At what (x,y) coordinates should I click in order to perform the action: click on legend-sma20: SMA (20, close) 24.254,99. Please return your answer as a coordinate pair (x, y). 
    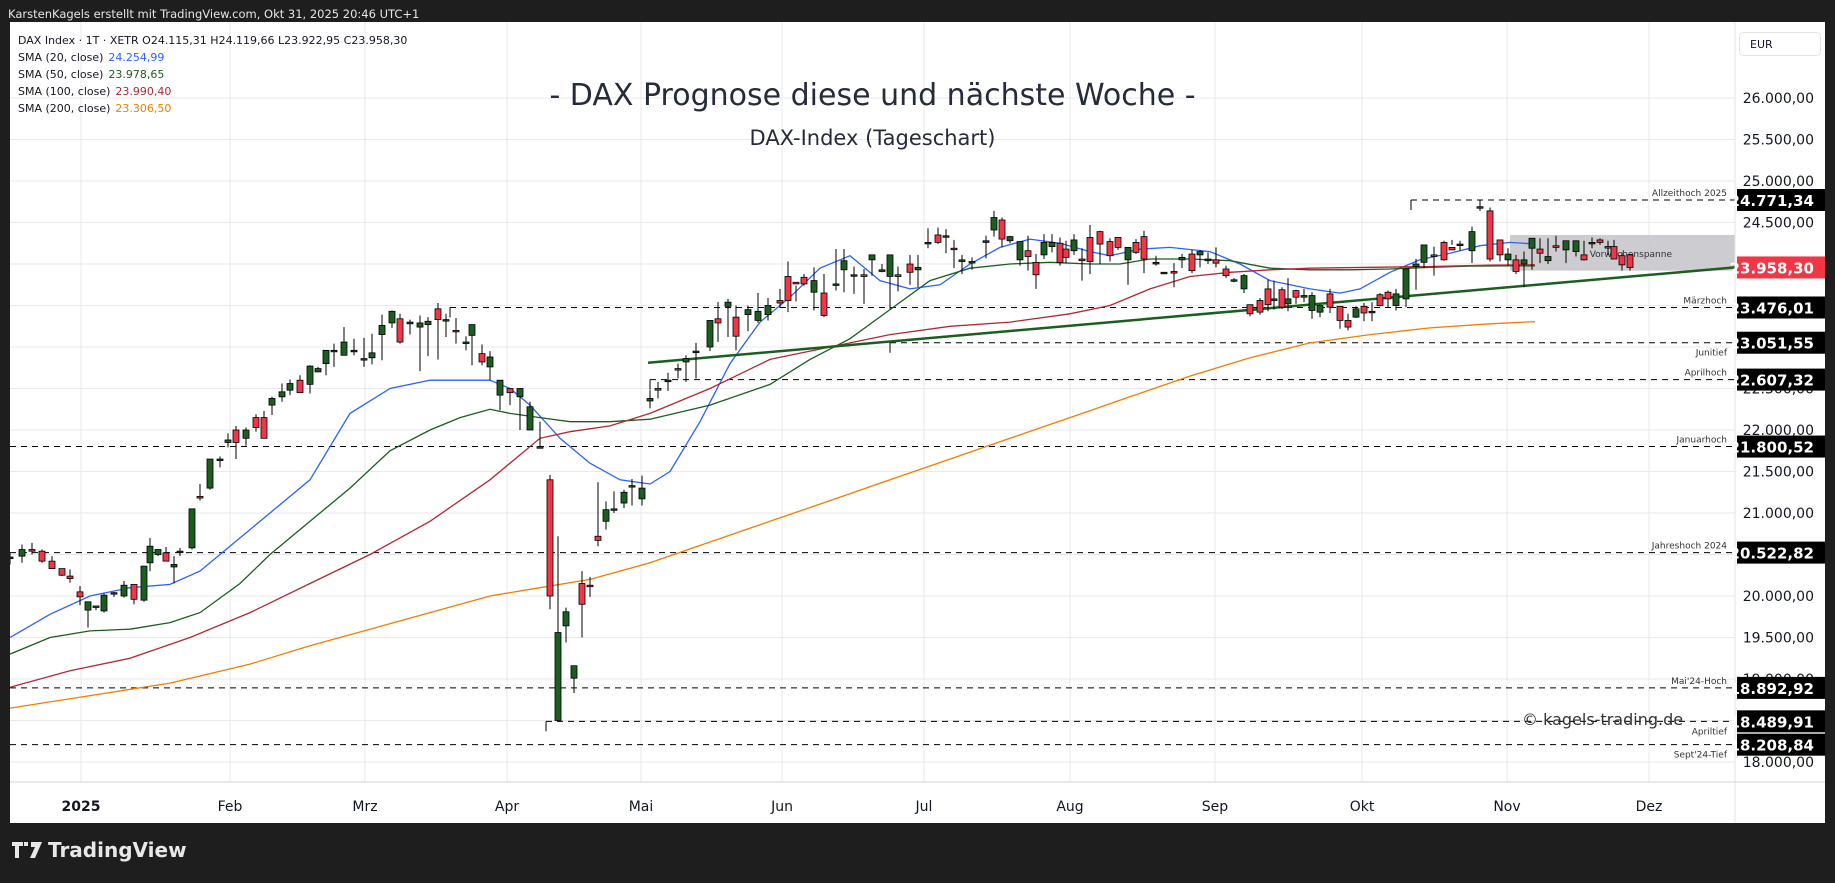
    Looking at the image, I should click on (212, 57).